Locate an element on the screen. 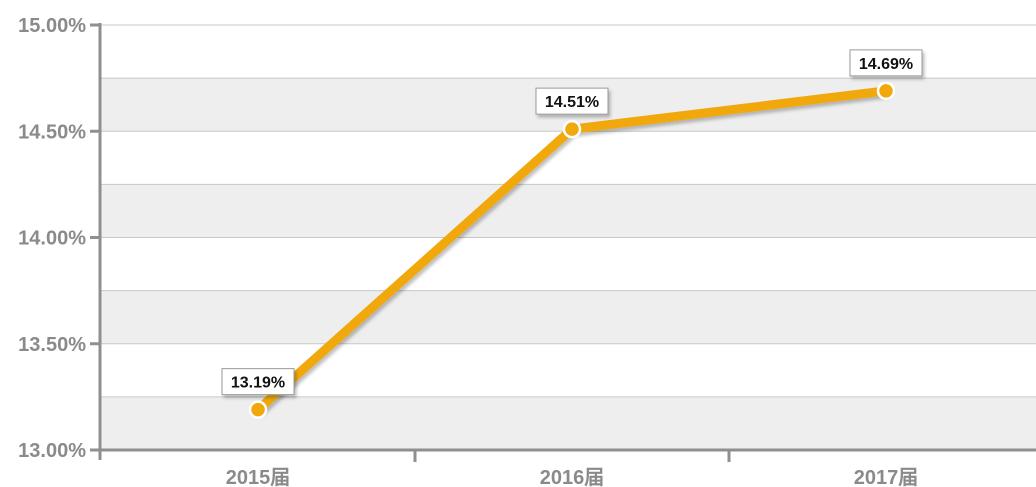 The width and height of the screenshot is (1036, 487). y-tick-label: 13.50% is located at coordinates (52, 345).